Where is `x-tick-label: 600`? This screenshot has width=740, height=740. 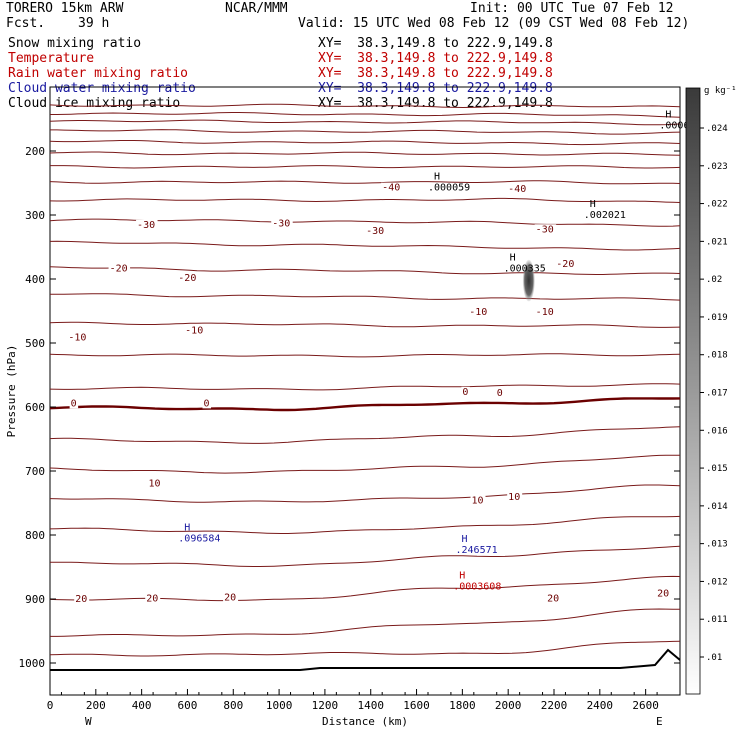
x-tick-label: 600 is located at coordinates (188, 705).